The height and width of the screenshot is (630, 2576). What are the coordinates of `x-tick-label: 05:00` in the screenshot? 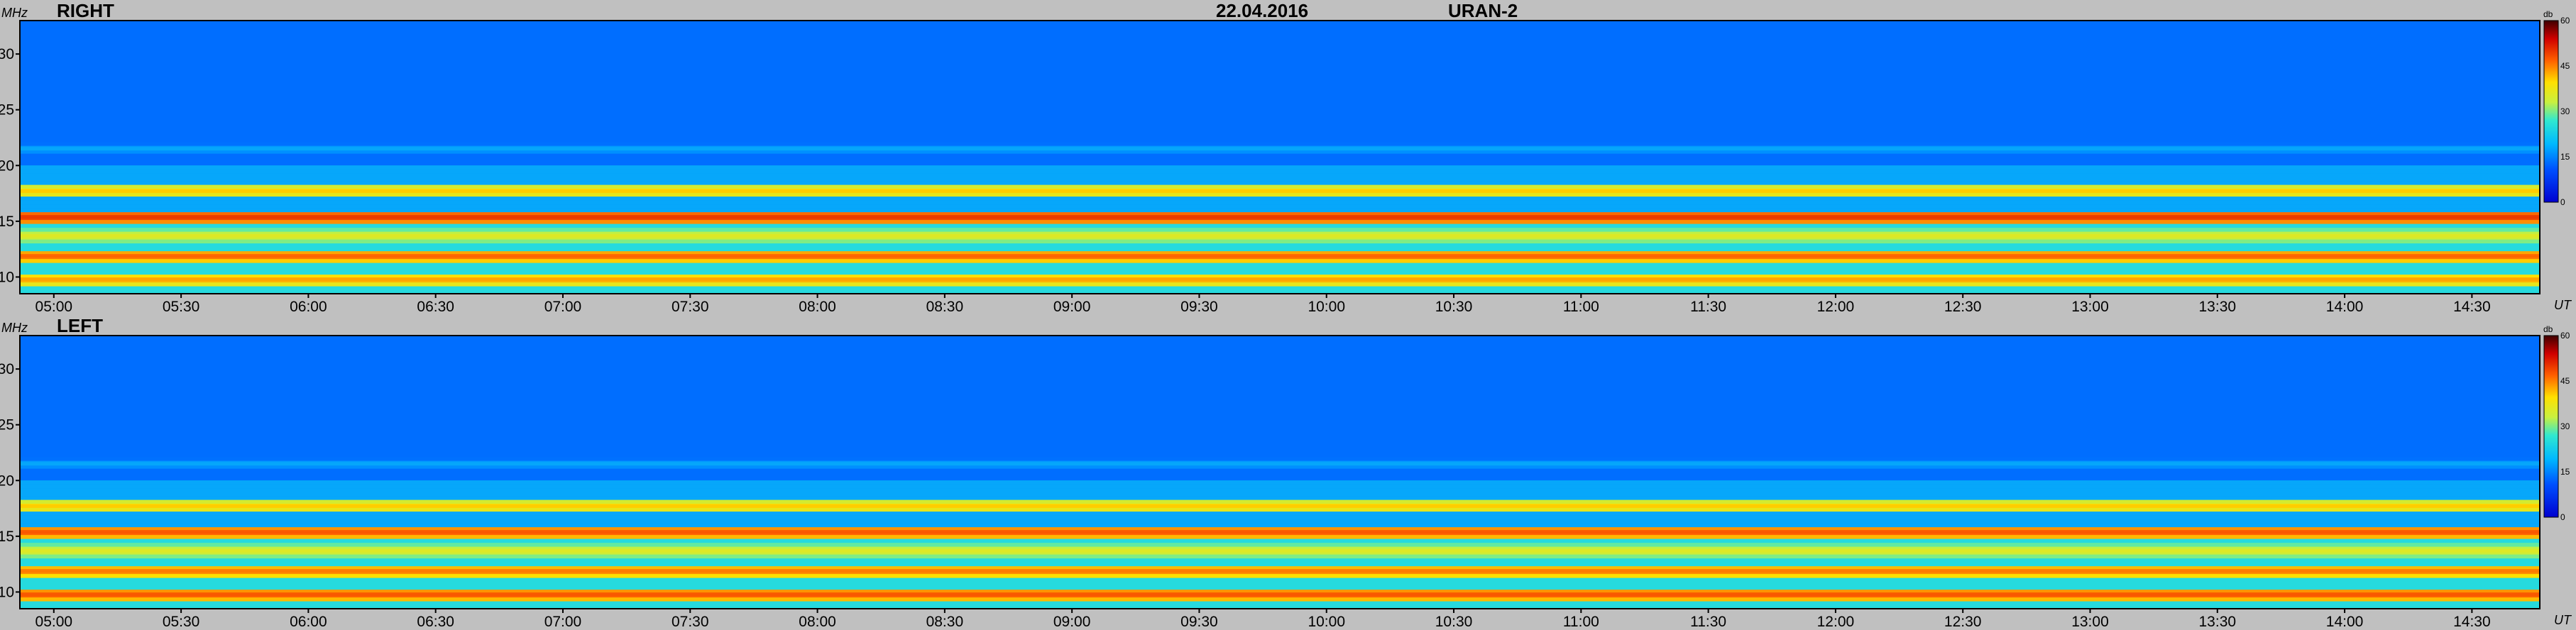 It's located at (54, 307).